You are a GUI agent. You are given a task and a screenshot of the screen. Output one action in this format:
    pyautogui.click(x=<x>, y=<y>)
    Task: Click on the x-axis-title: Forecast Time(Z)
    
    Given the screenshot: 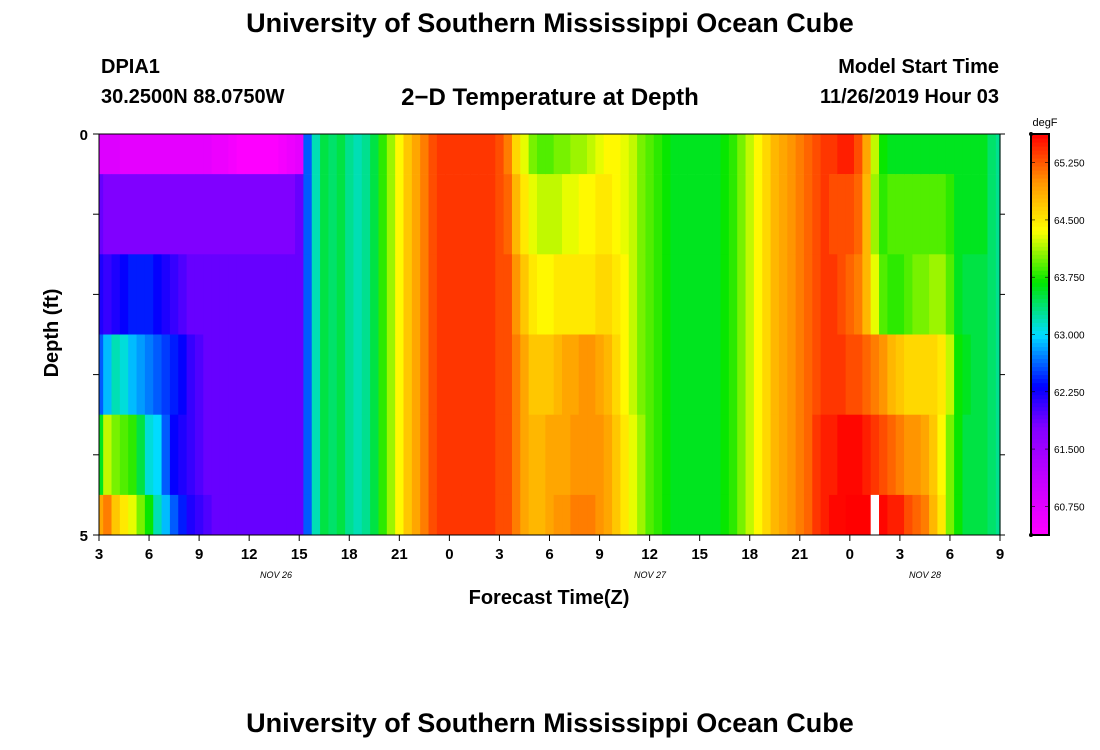 What is the action you would take?
    pyautogui.click(x=549, y=598)
    